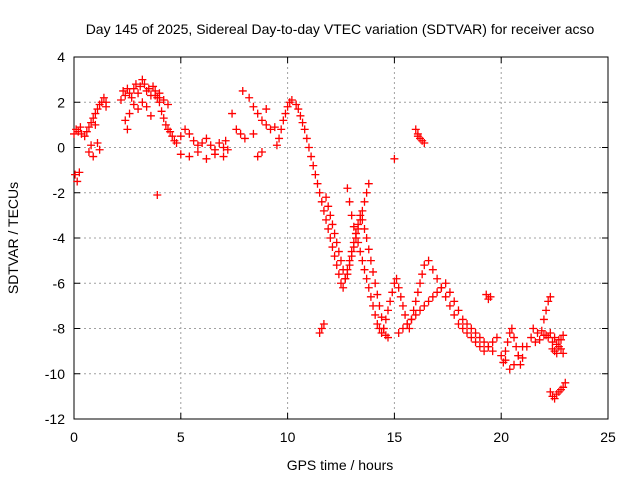 This screenshot has height=480, width=640. What do you see at coordinates (55, 374) in the screenshot?
I see `y-tick-label: -10` at bounding box center [55, 374].